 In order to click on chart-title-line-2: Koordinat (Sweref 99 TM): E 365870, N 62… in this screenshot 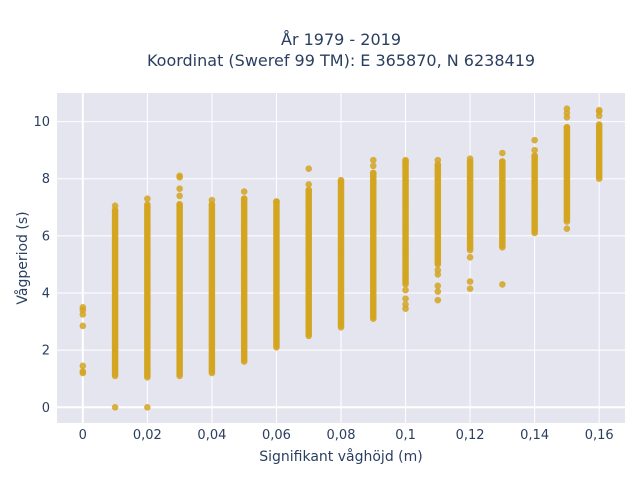, I will do `click(341, 60)`.